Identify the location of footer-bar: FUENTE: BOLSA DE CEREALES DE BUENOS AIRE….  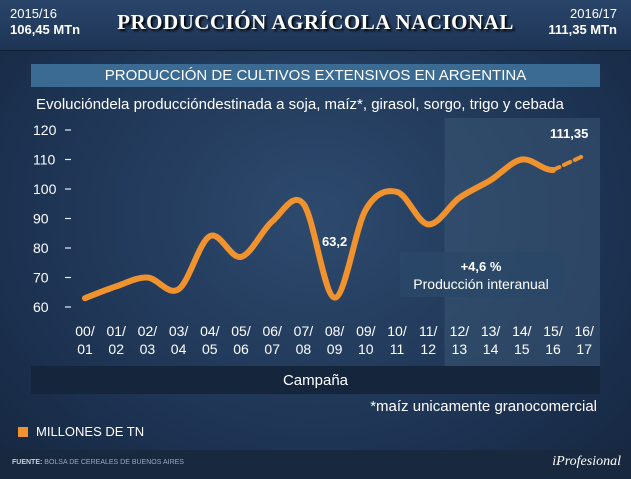
(315, 464).